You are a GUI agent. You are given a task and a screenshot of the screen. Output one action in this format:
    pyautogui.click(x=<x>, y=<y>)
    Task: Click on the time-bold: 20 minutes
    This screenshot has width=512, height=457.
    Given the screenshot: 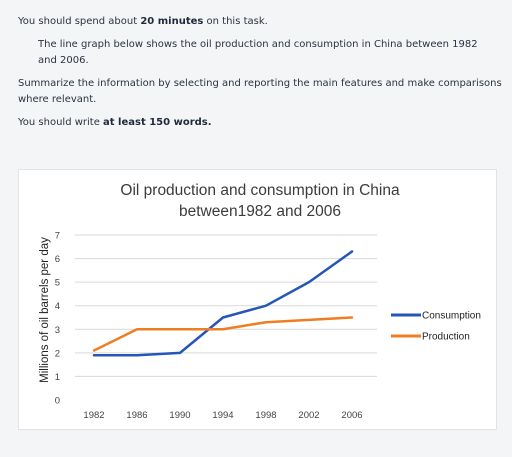 What is the action you would take?
    pyautogui.click(x=172, y=21)
    